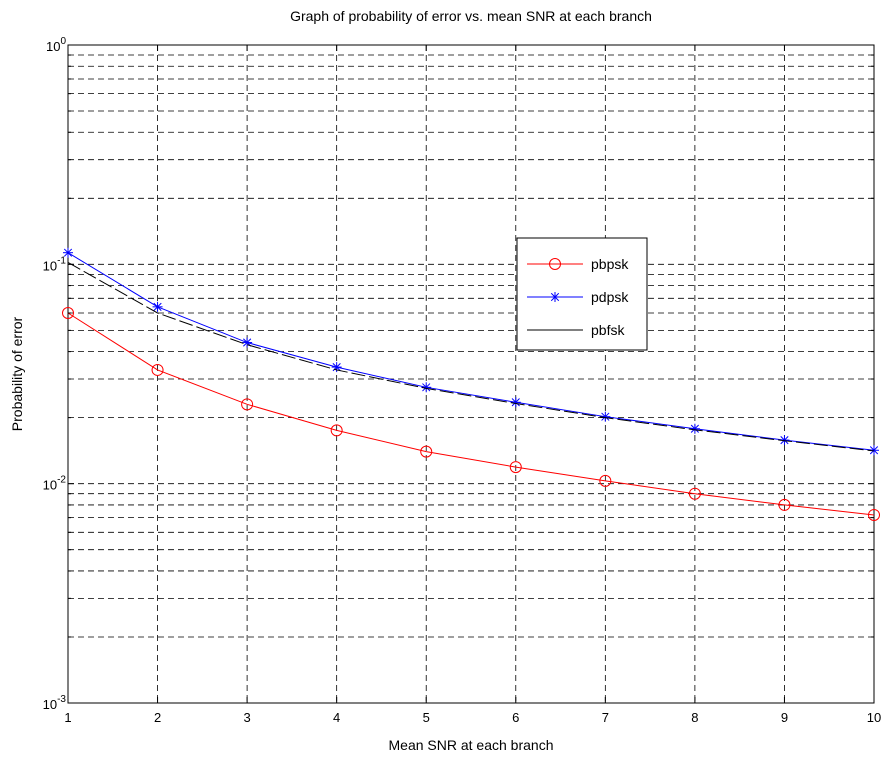 The width and height of the screenshot is (886, 761). What do you see at coordinates (17, 373) in the screenshot?
I see `y-axis-label: Probability of error` at bounding box center [17, 373].